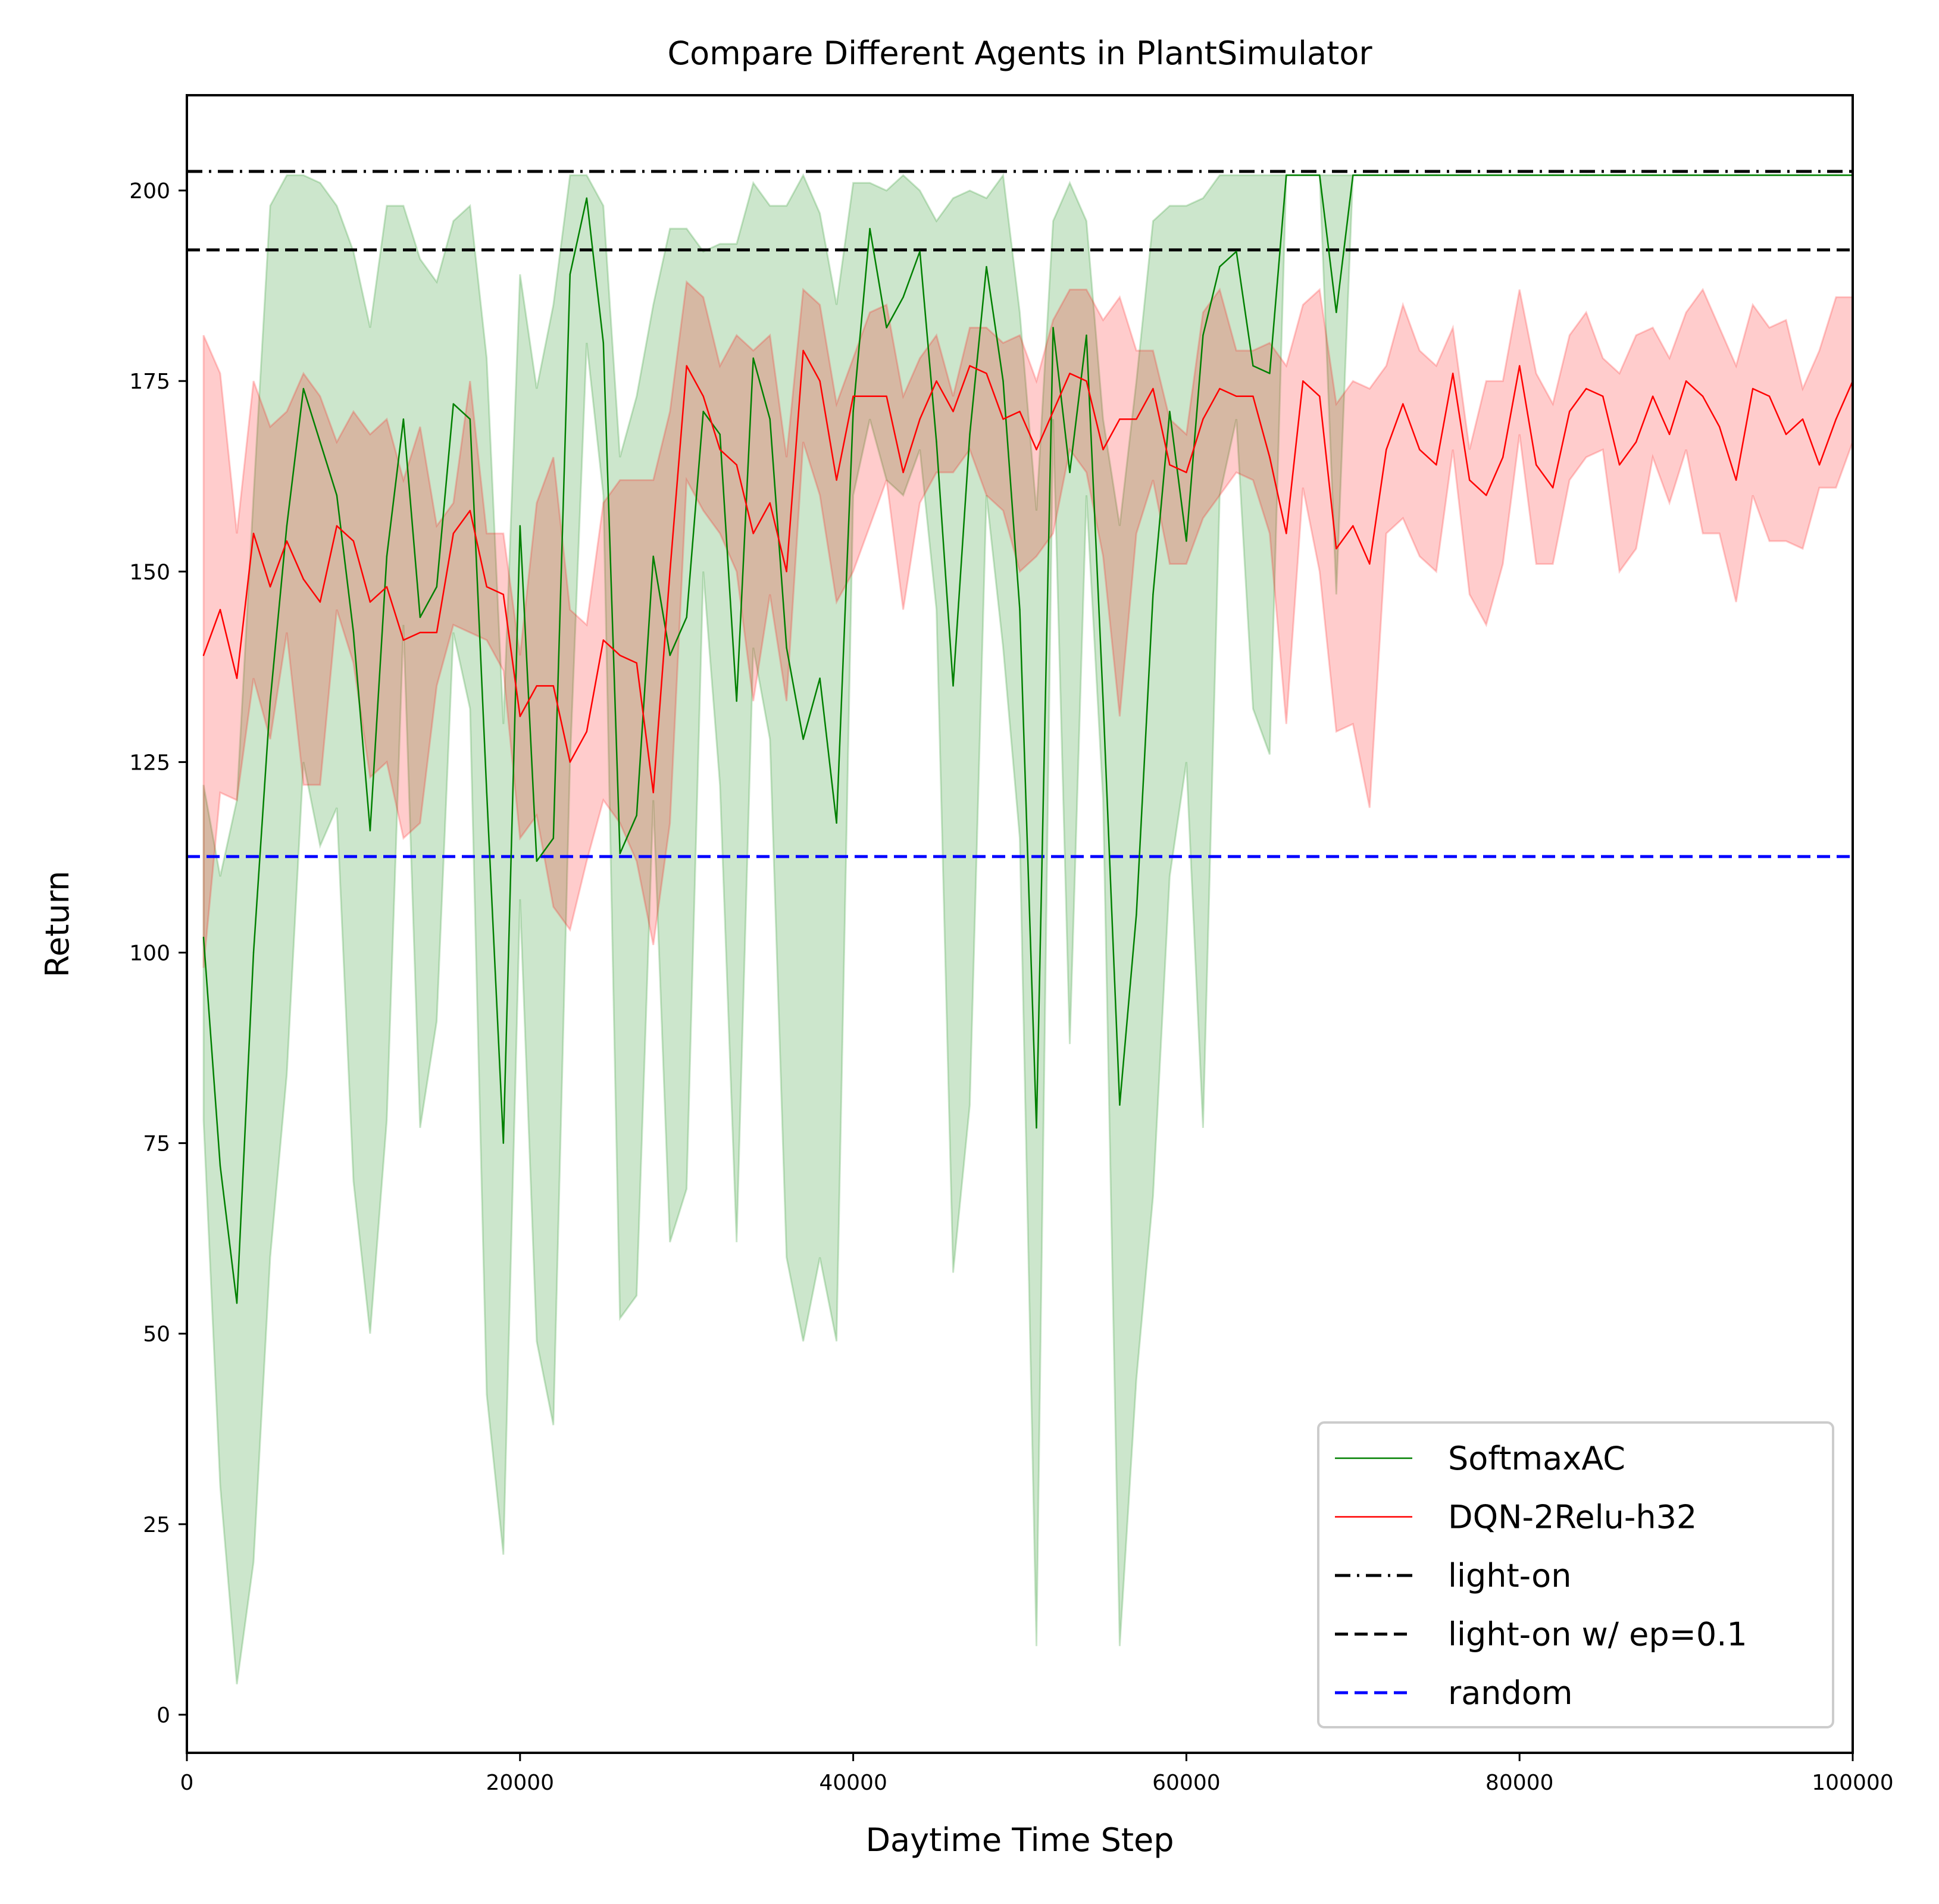  Describe the element at coordinates (1510, 1693) in the screenshot. I see `legend-label: random` at that location.